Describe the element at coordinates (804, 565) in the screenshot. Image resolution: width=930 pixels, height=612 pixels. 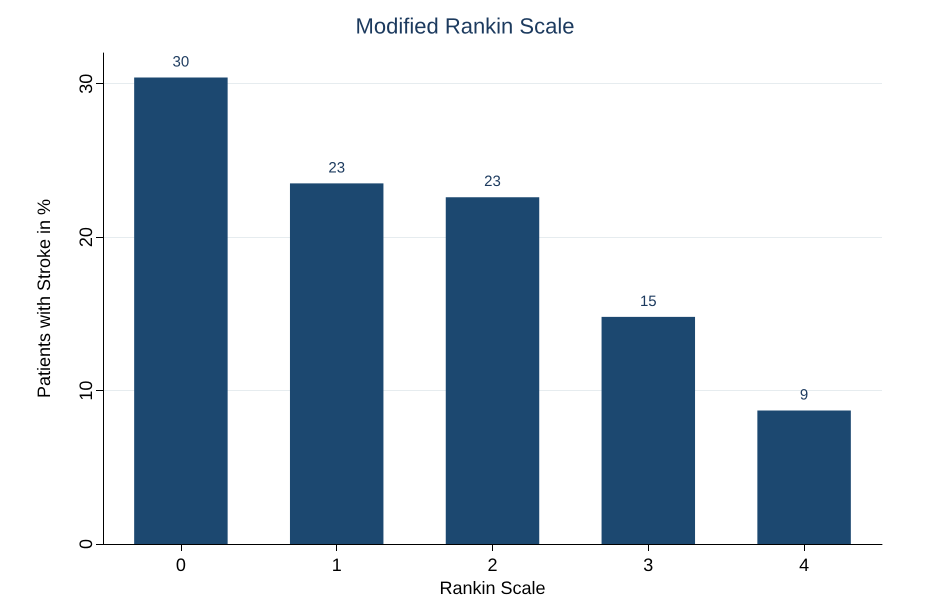
I see `x-tick-label: 4` at that location.